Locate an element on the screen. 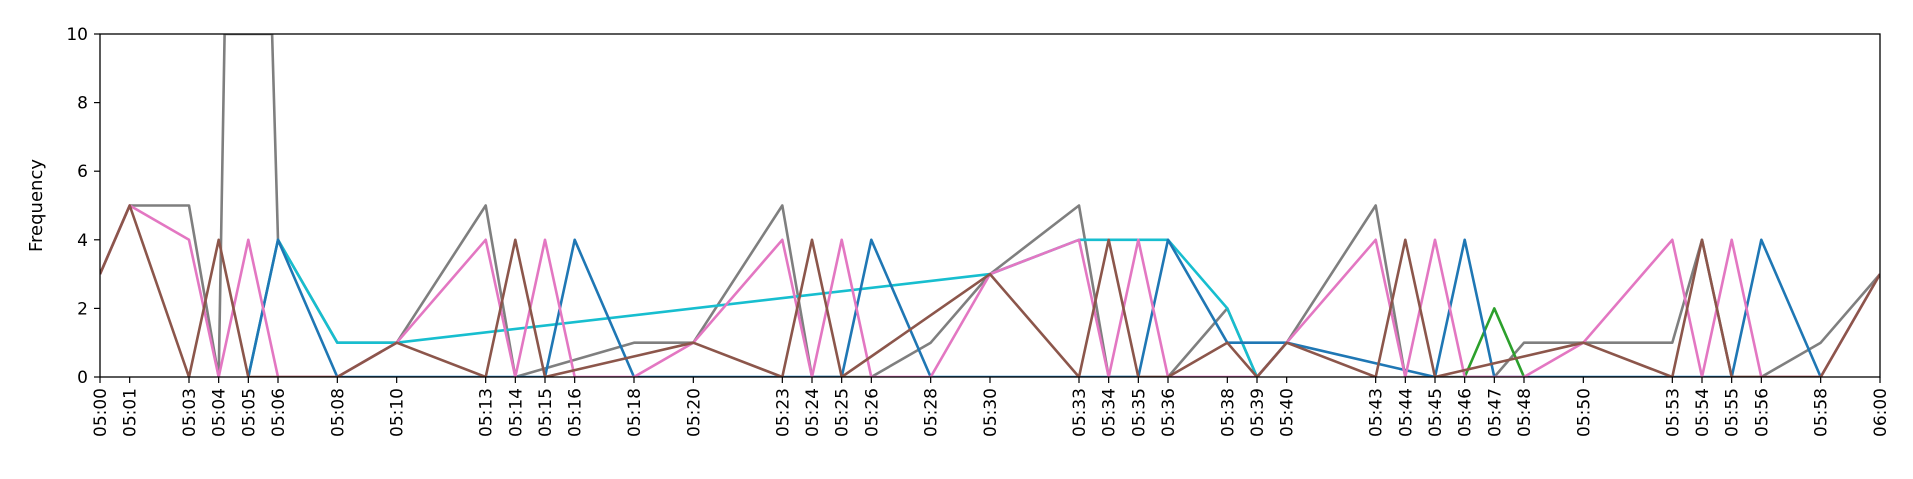  x-tick-label: 05:15 is located at coordinates (546, 412).